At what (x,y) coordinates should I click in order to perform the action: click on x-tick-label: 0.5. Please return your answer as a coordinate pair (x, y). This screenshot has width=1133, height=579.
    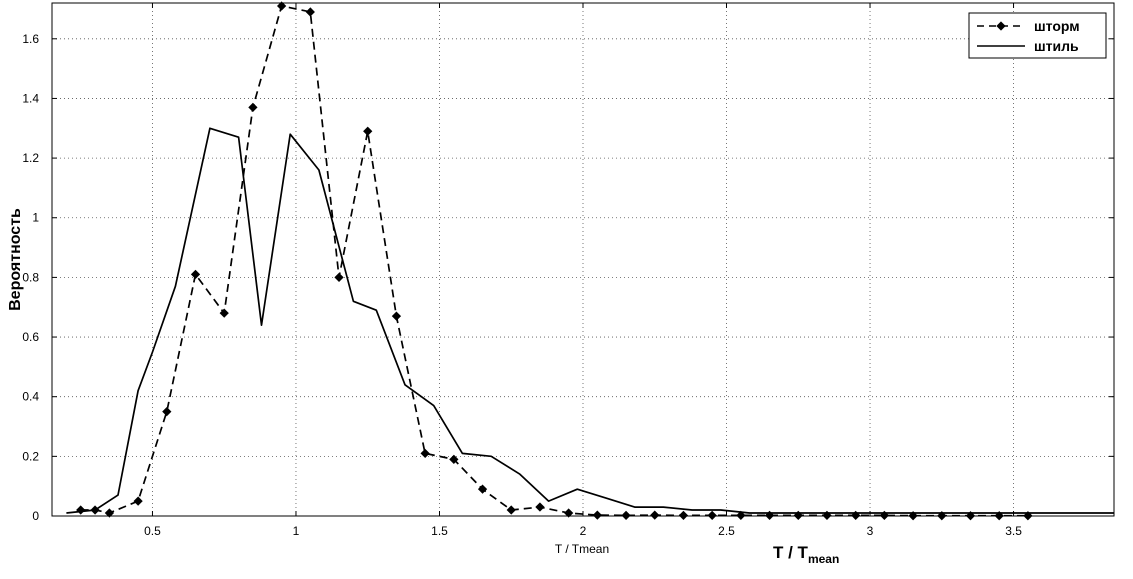
    Looking at the image, I should click on (152, 531).